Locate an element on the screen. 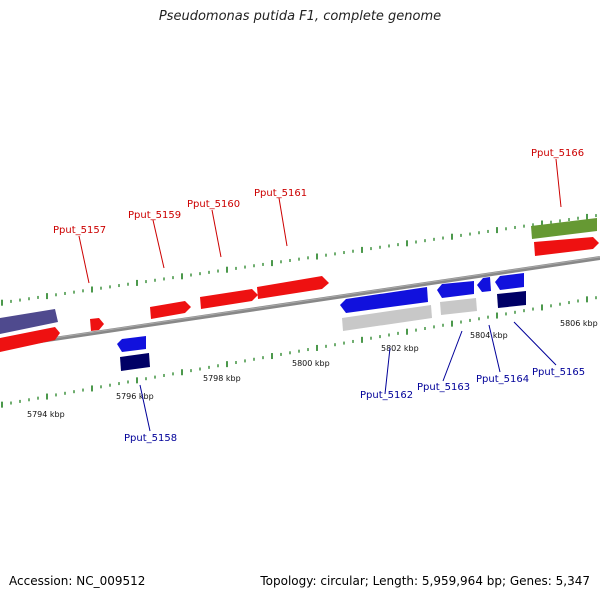 The width and height of the screenshot is (600, 600). scale-label: 5802 kbp is located at coordinates (400, 348).